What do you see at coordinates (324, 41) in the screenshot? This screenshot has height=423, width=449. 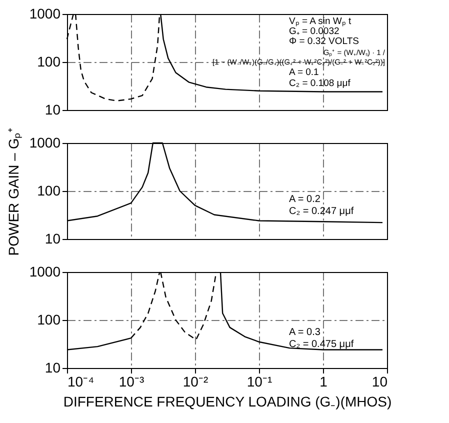 I see `annotation: Φ = 0.32 VOLTS` at bounding box center [324, 41].